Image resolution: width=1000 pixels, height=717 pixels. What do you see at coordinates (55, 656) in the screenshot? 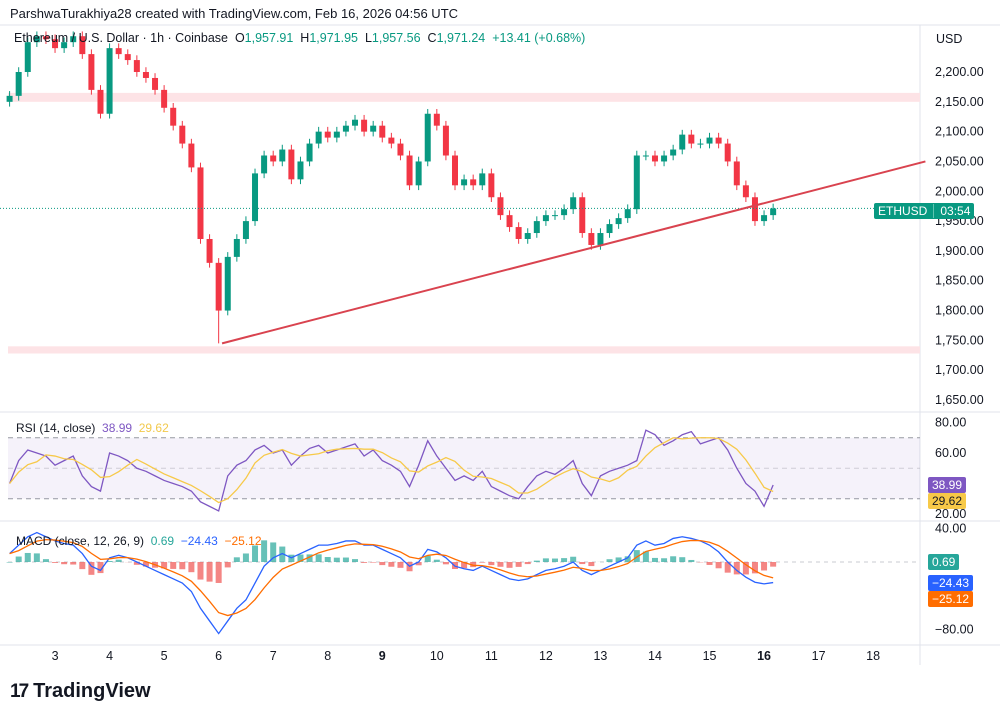
I see `time-axis-label: 3` at bounding box center [55, 656].